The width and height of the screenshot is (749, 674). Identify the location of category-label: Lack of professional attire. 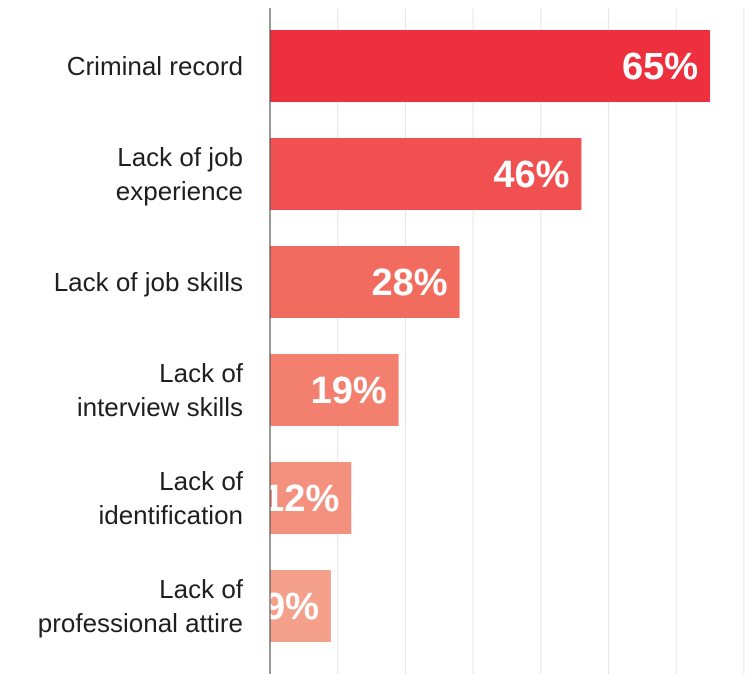
(141, 606).